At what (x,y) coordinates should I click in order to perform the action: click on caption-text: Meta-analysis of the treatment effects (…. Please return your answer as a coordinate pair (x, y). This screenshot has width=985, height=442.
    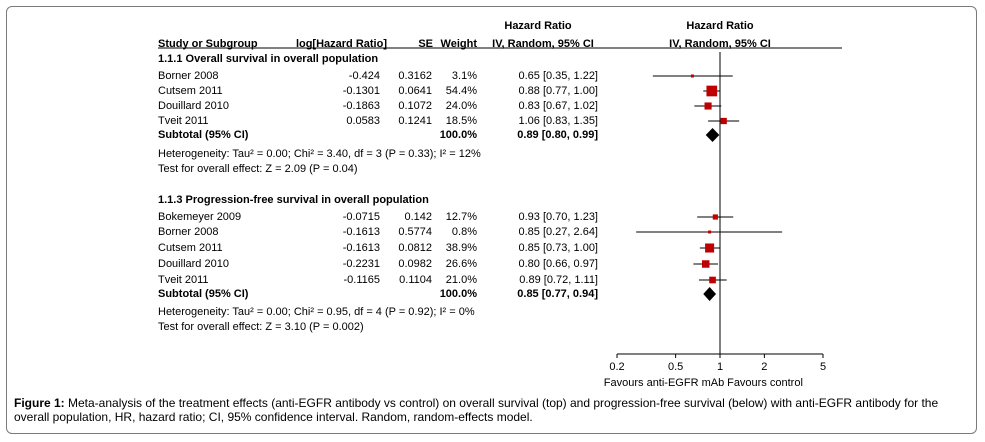
    Looking at the image, I should click on (476, 410).